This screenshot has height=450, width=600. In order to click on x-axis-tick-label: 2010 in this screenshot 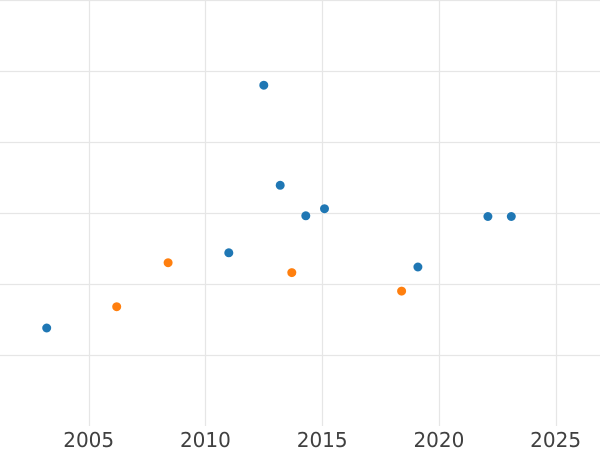, I will do `click(205, 439)`.